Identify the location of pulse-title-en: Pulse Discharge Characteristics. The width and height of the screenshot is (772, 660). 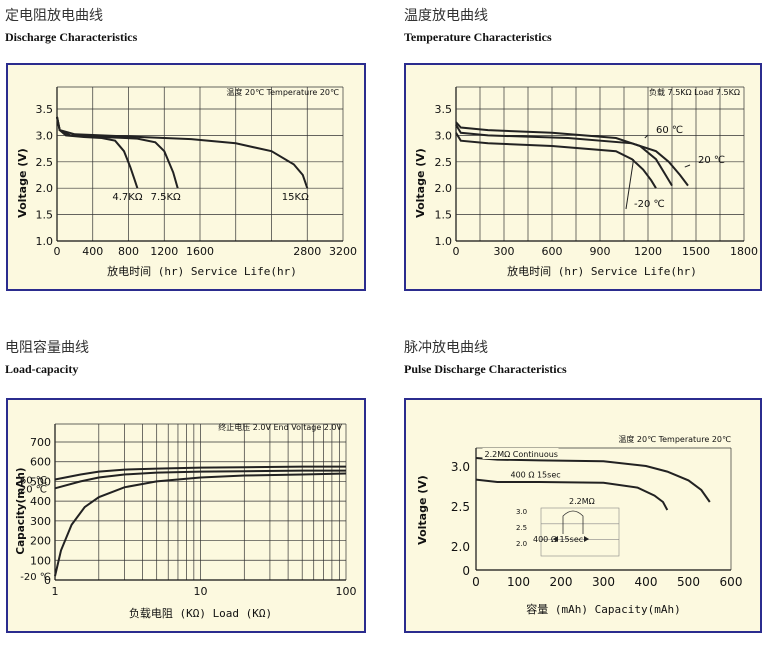
(485, 369).